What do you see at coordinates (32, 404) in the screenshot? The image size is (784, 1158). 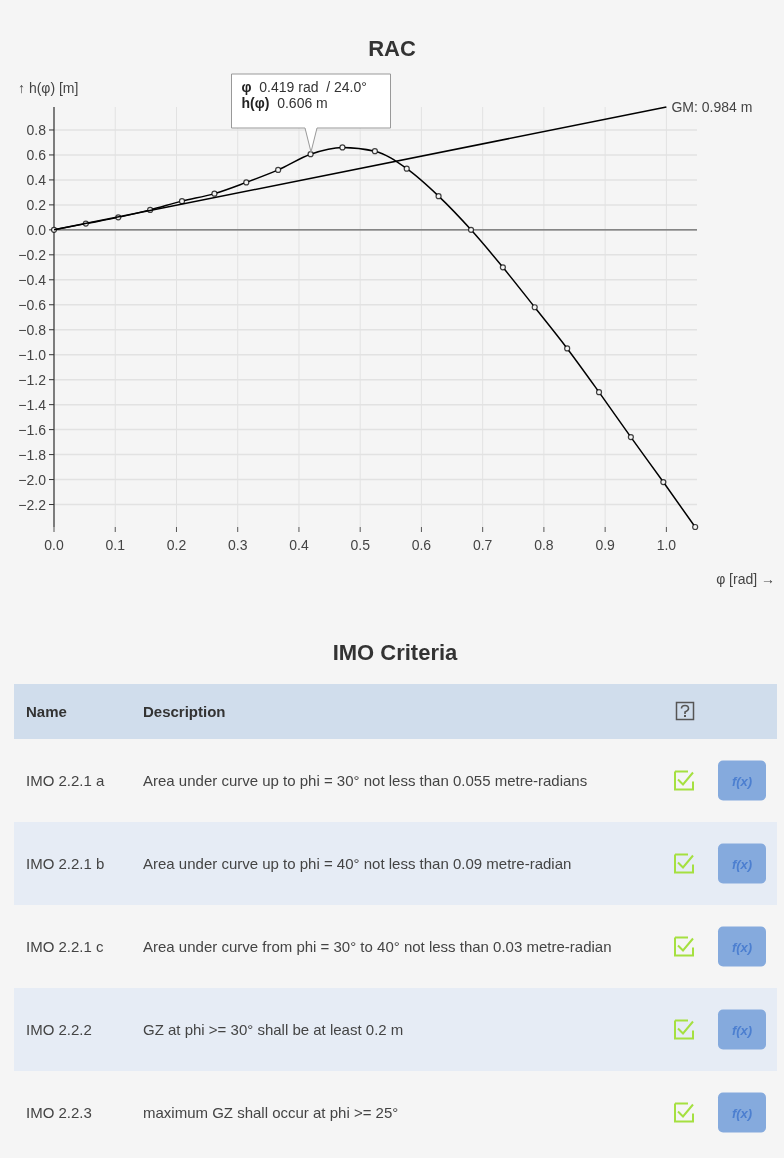 I see `y-tick-label: −1.4` at bounding box center [32, 404].